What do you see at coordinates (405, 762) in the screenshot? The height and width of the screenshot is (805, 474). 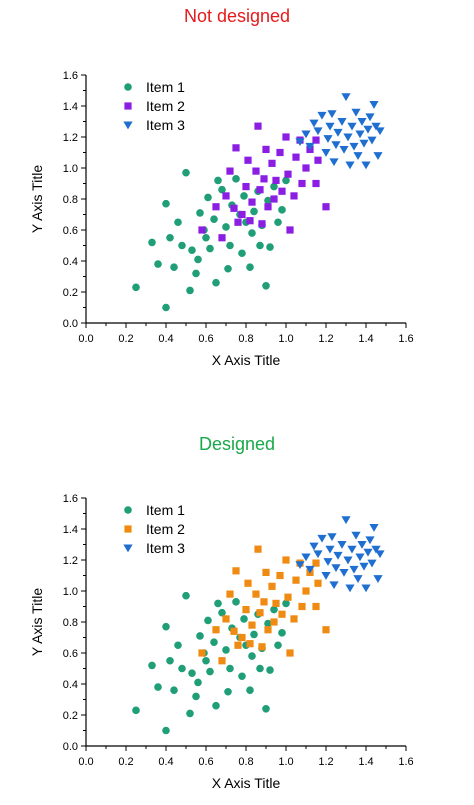 I see `x-tick-label: 1.6` at bounding box center [405, 762].